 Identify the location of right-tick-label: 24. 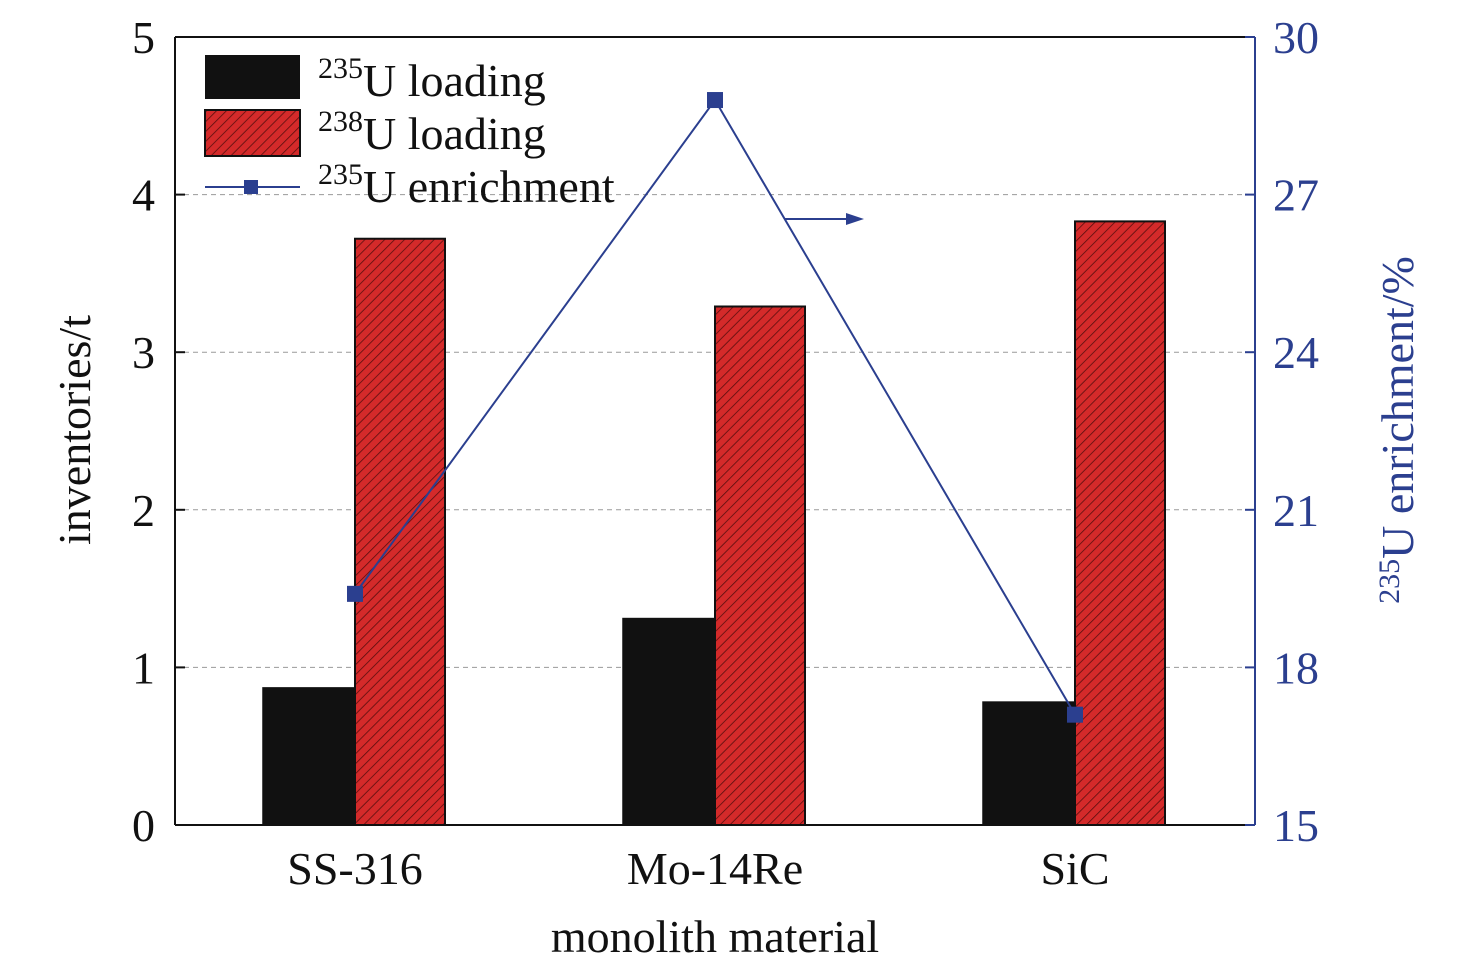
(1296, 352).